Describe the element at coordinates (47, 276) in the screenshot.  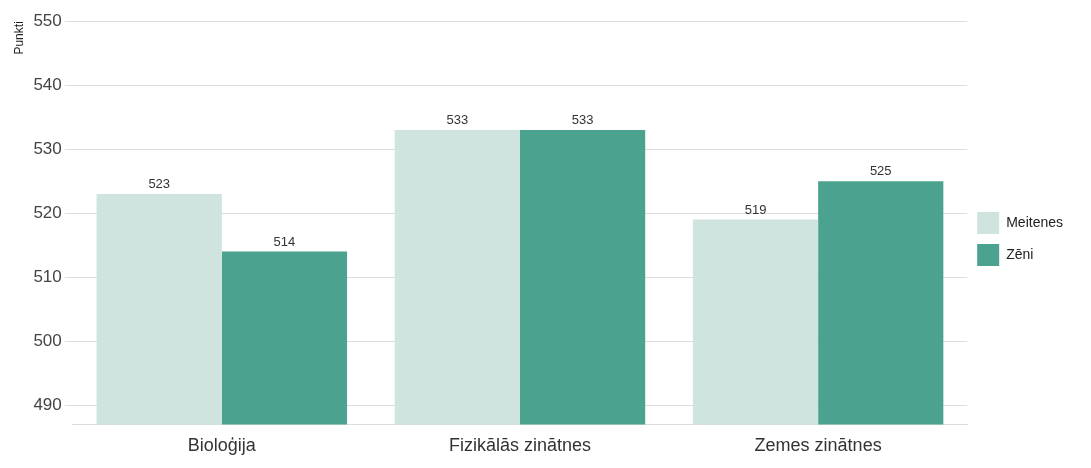
I see `y-tick-label: 510` at that location.